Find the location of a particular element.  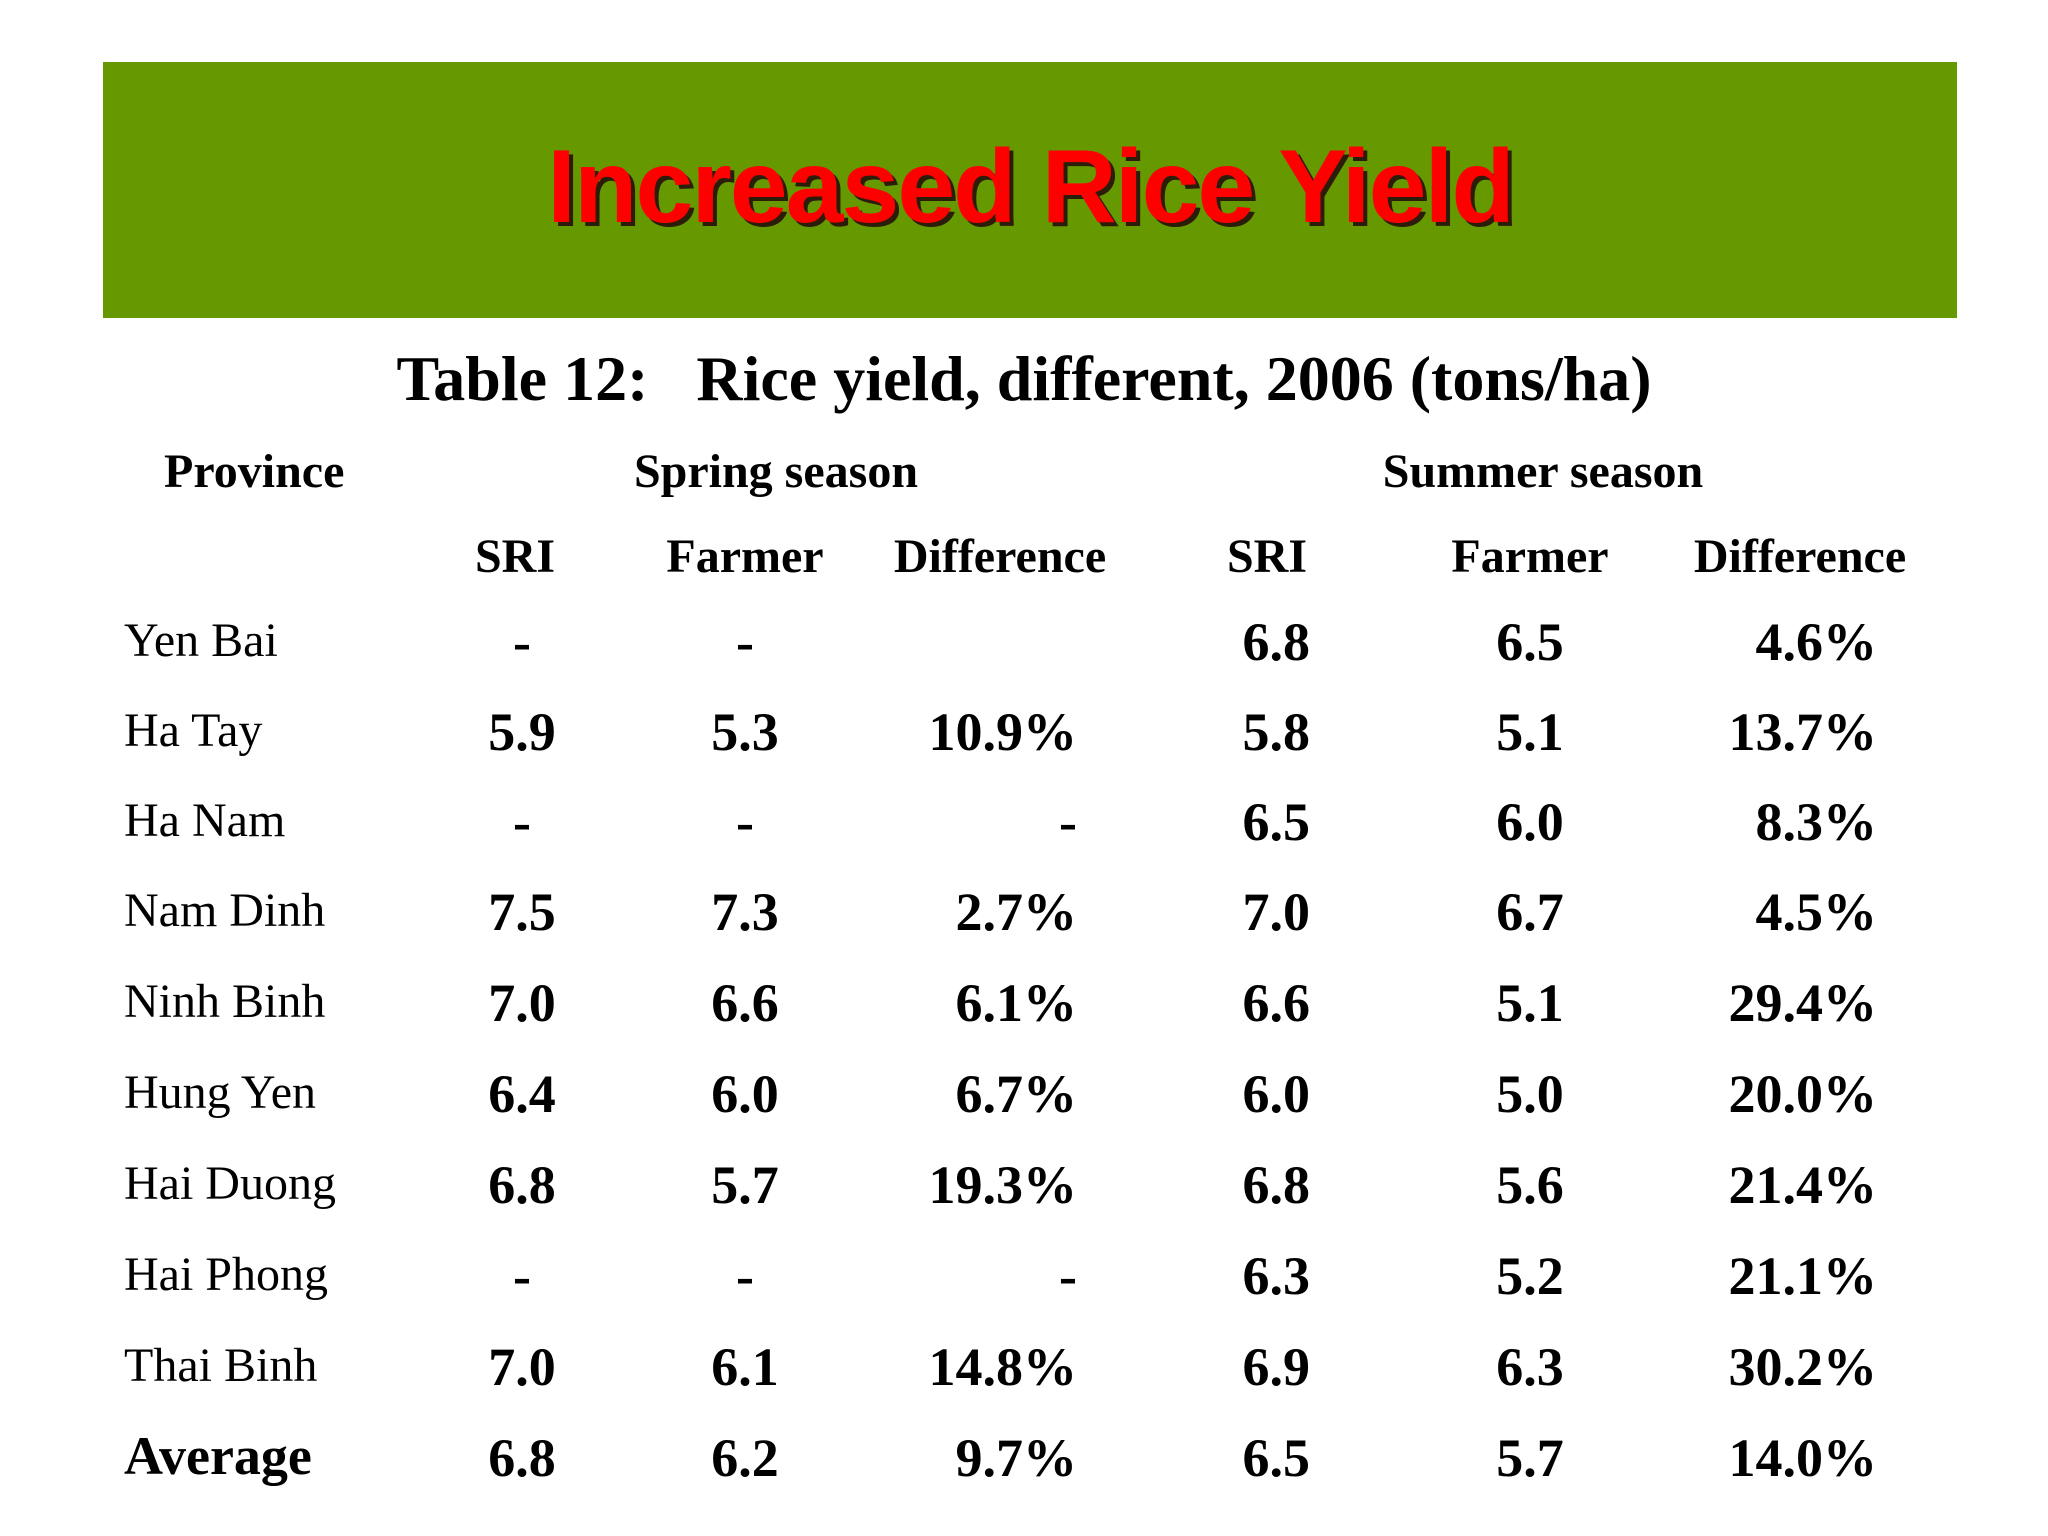

cell-spring-farmer: 6.6 is located at coordinates (745, 1003).